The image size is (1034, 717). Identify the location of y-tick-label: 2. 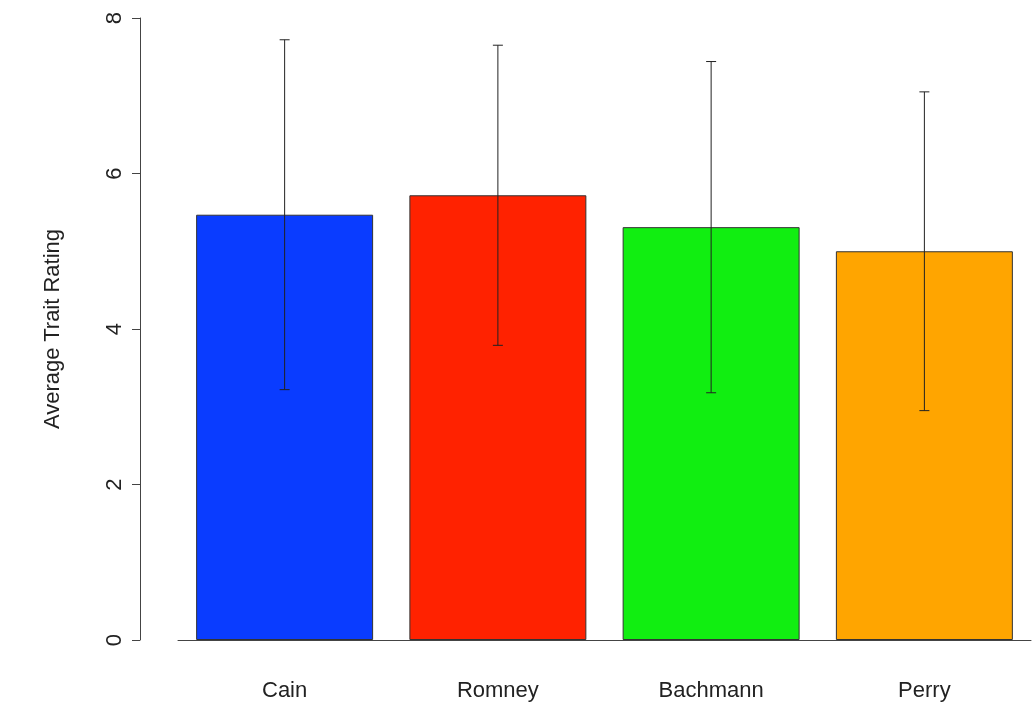
(113, 484).